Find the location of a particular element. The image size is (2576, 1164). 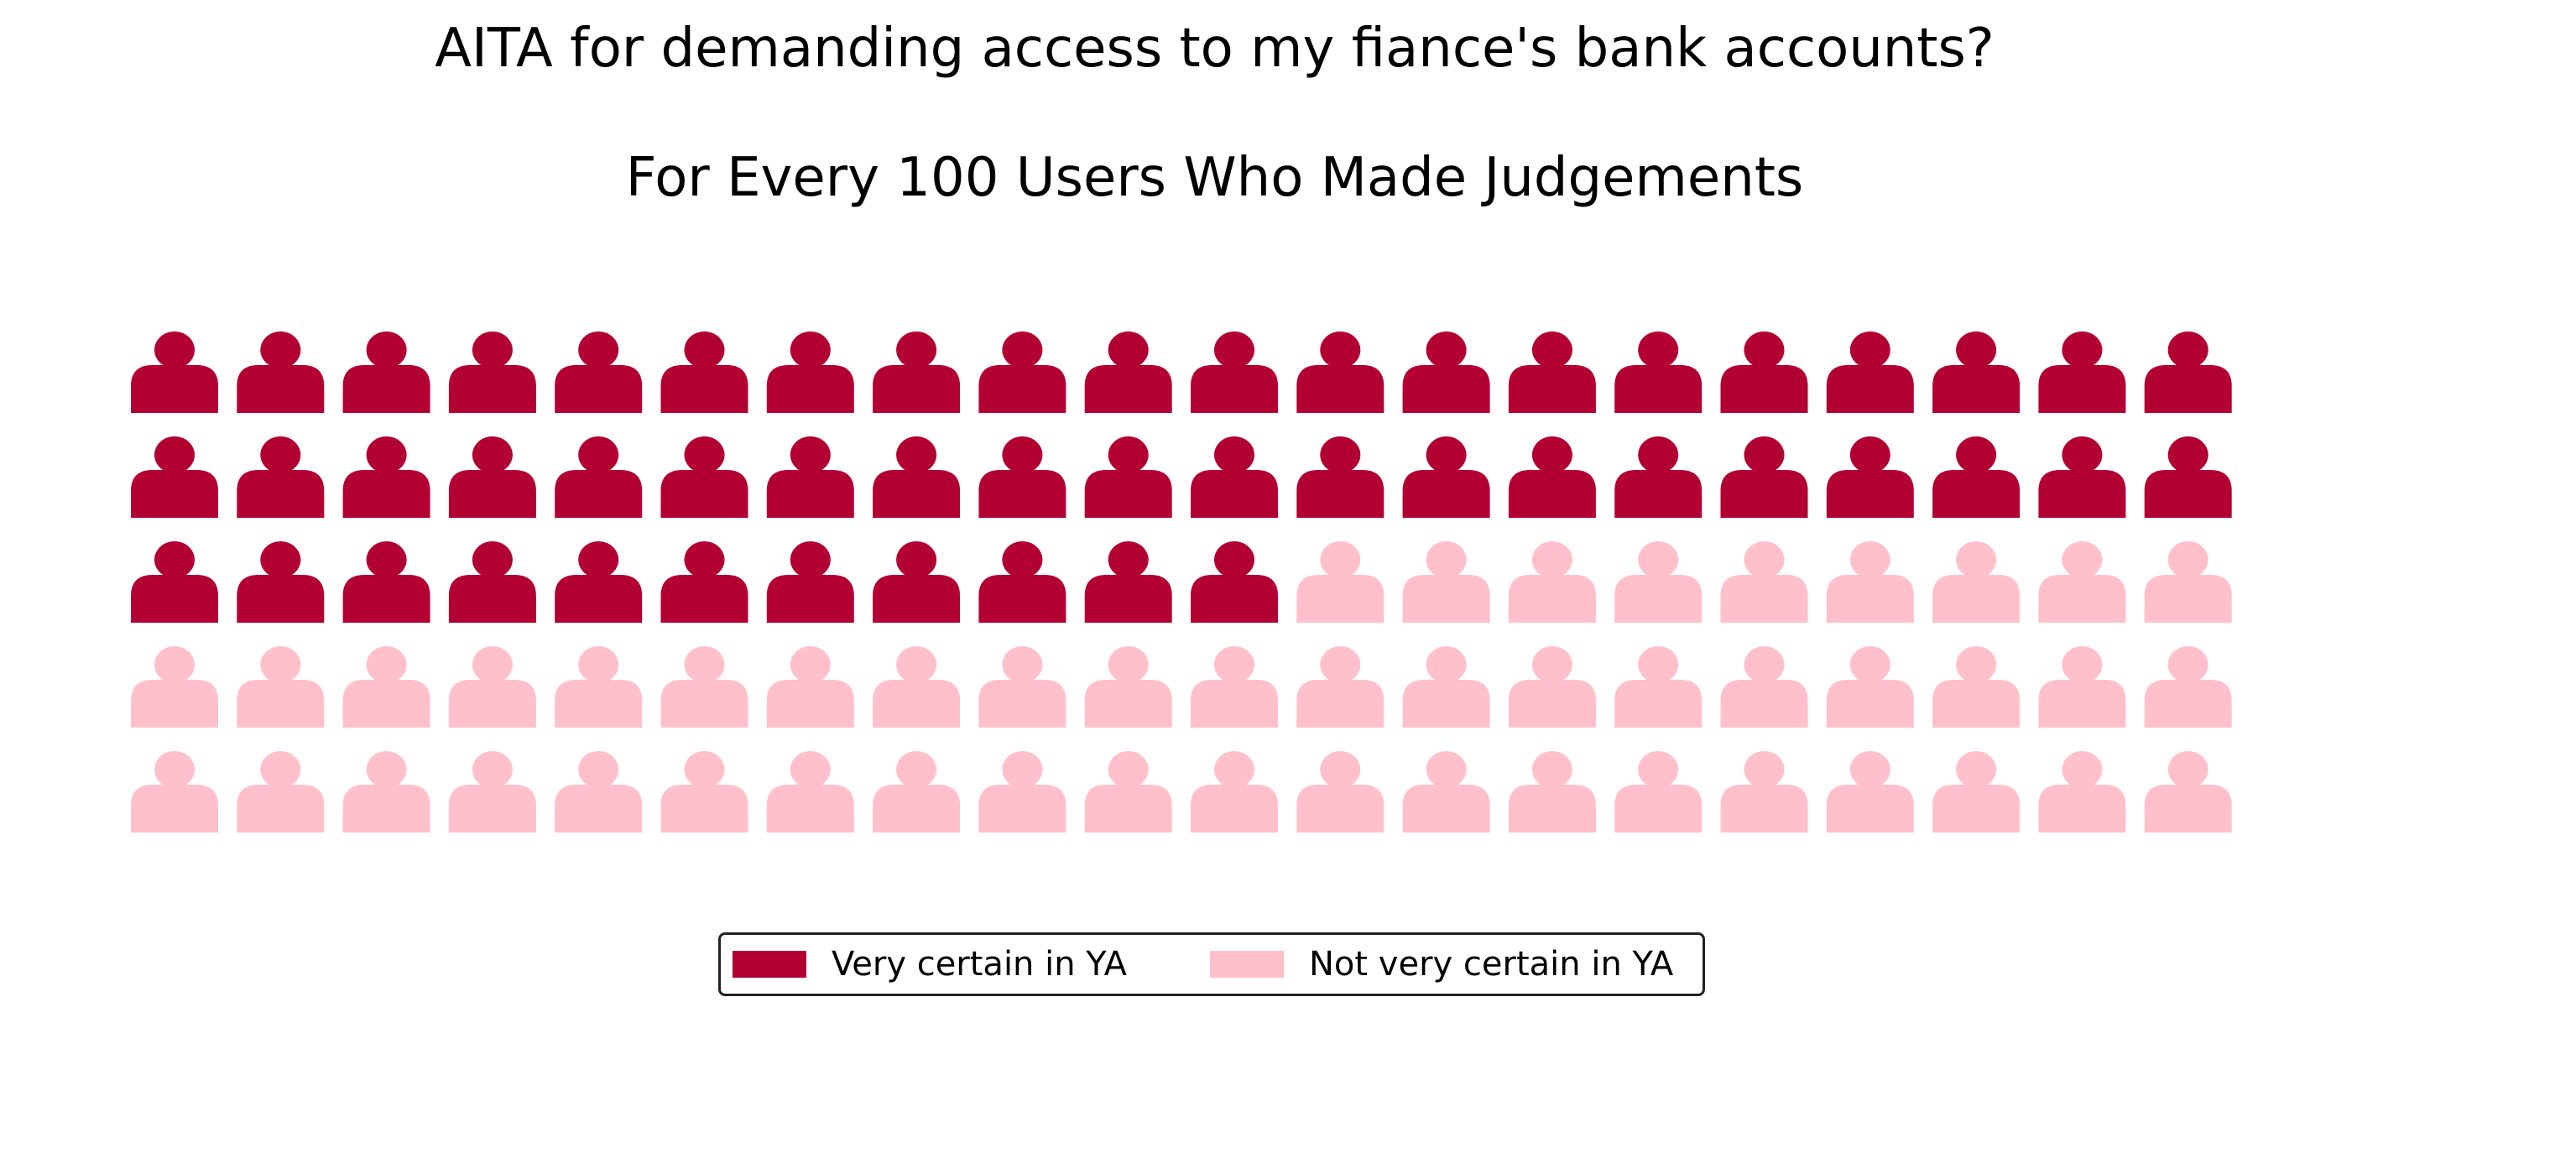

legend-label-not-very-certain: Not very certain in YA is located at coordinates (1491, 964).